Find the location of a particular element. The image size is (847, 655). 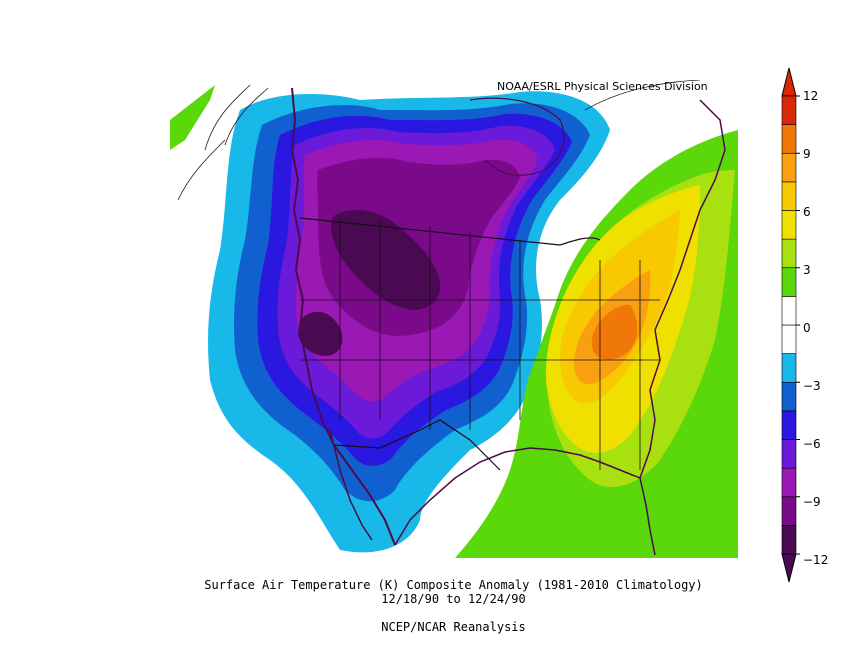

west-coastline is located at coordinates (343, 316).